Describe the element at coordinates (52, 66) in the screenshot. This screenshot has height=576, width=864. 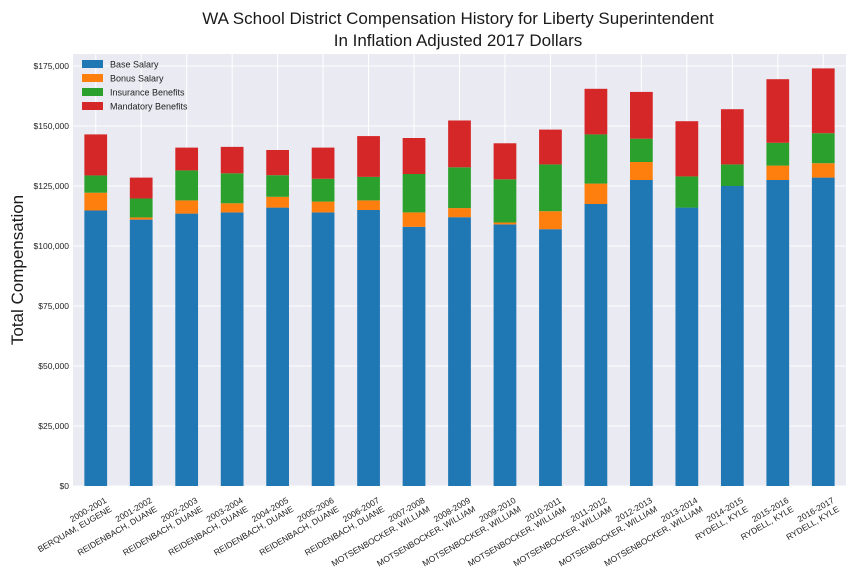
I see `y-tick-label: $175,000` at that location.